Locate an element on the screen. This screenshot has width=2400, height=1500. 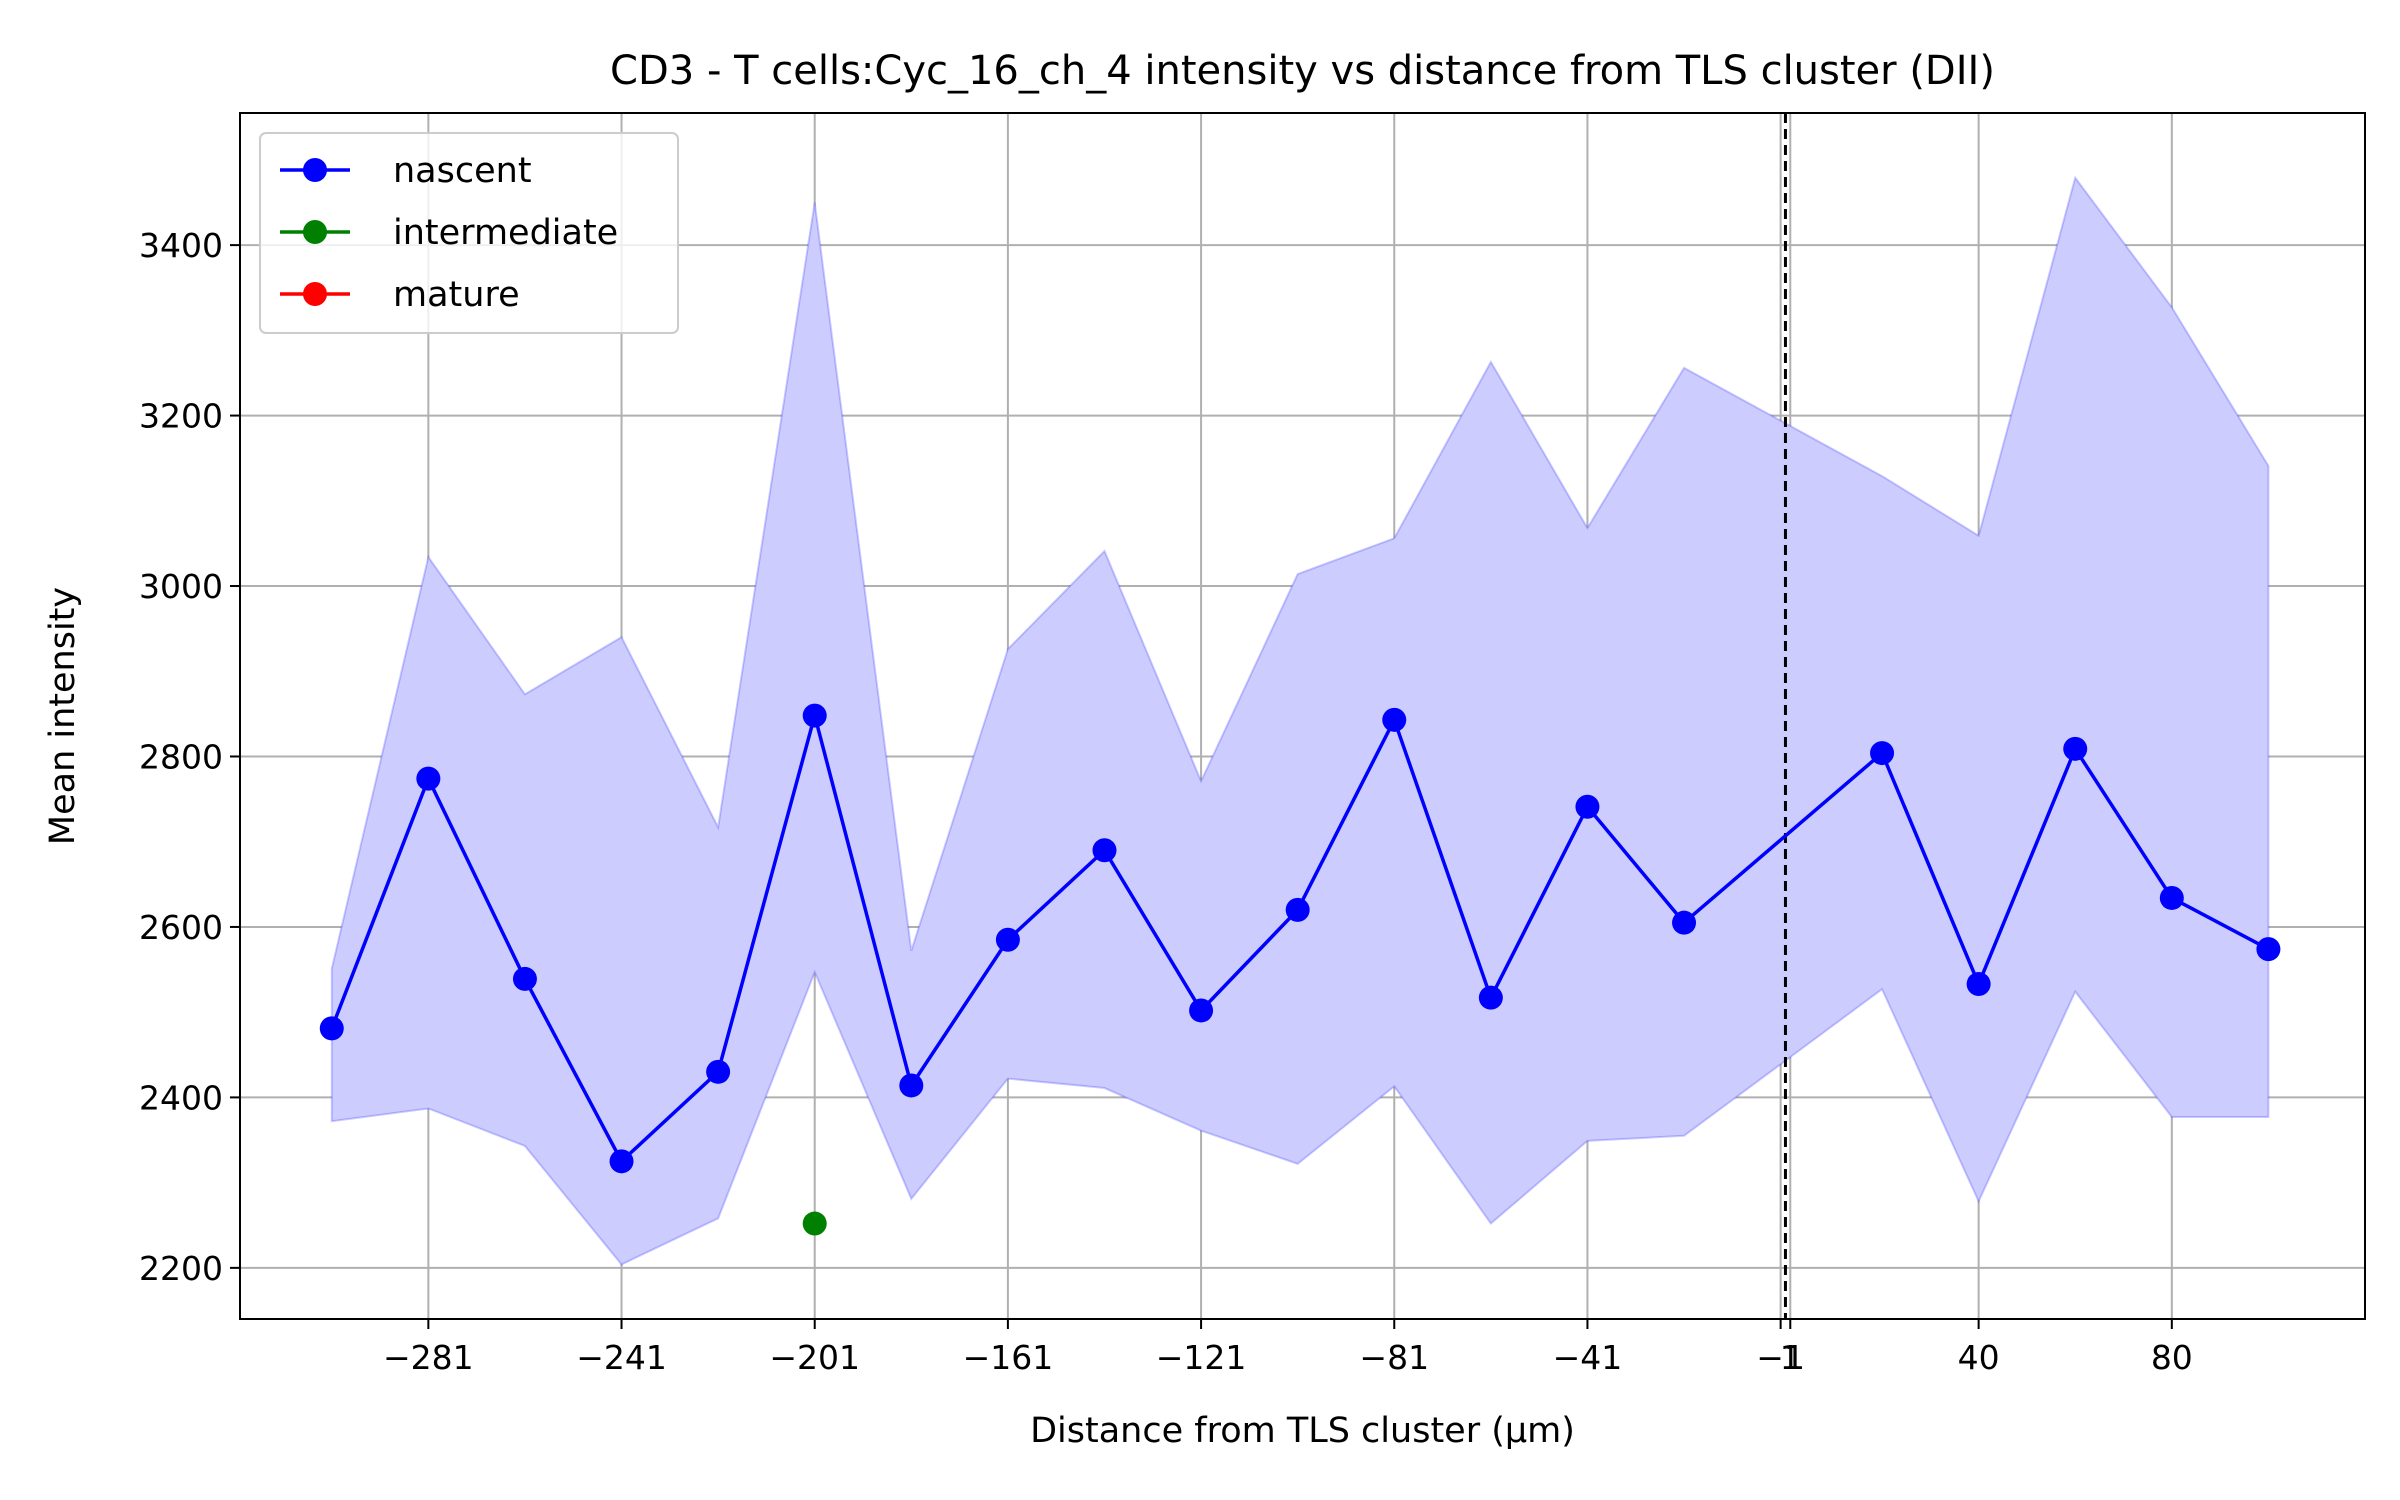
x-tick-label: −201 is located at coordinates (814, 1357).